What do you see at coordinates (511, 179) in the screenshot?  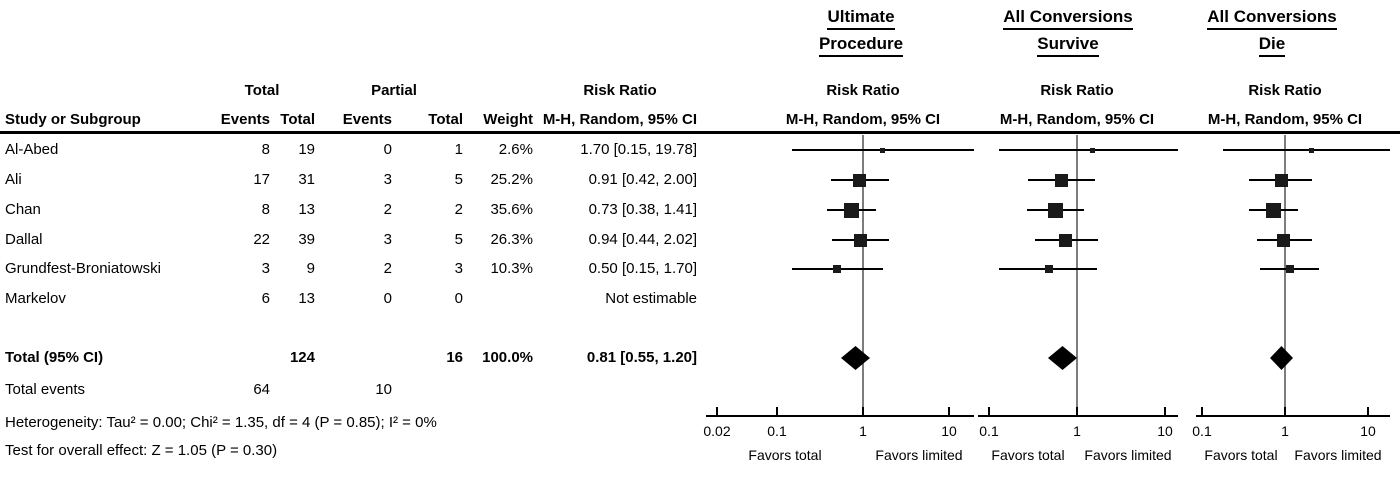 I see `table-cell-weight: 25.2%` at bounding box center [511, 179].